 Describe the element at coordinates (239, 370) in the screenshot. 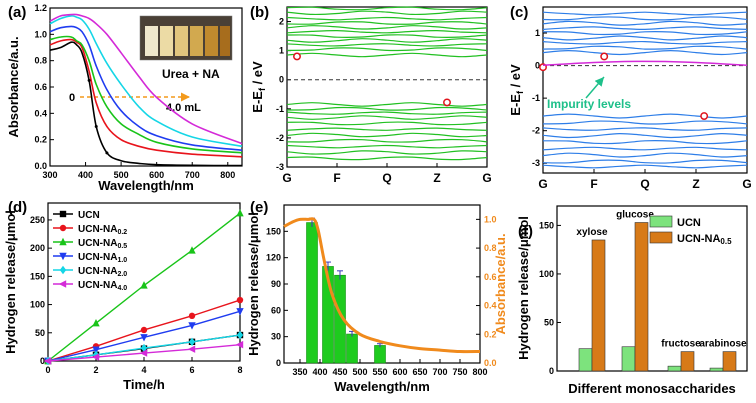

I see `x-d-tick-label: 8` at that location.